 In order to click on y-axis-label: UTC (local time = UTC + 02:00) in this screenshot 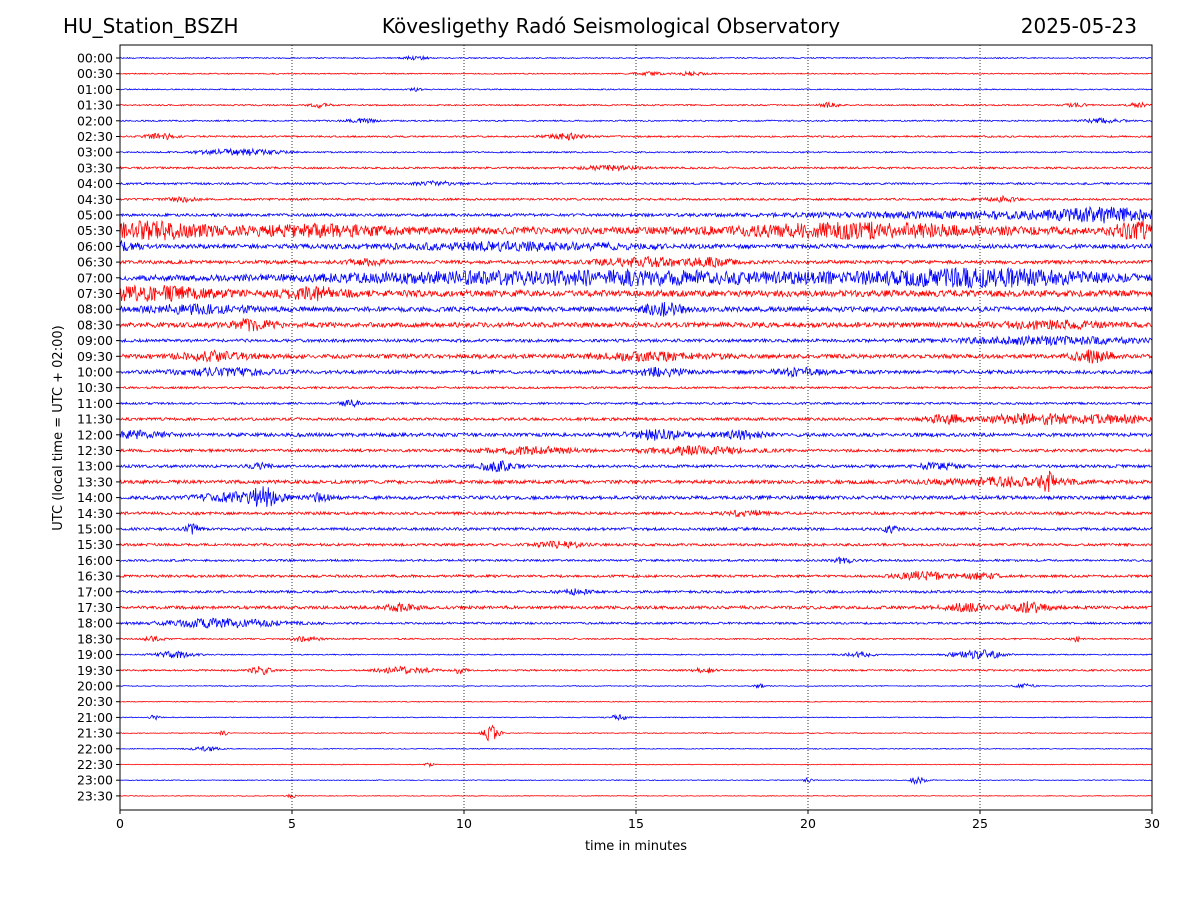, I will do `click(58, 427)`.